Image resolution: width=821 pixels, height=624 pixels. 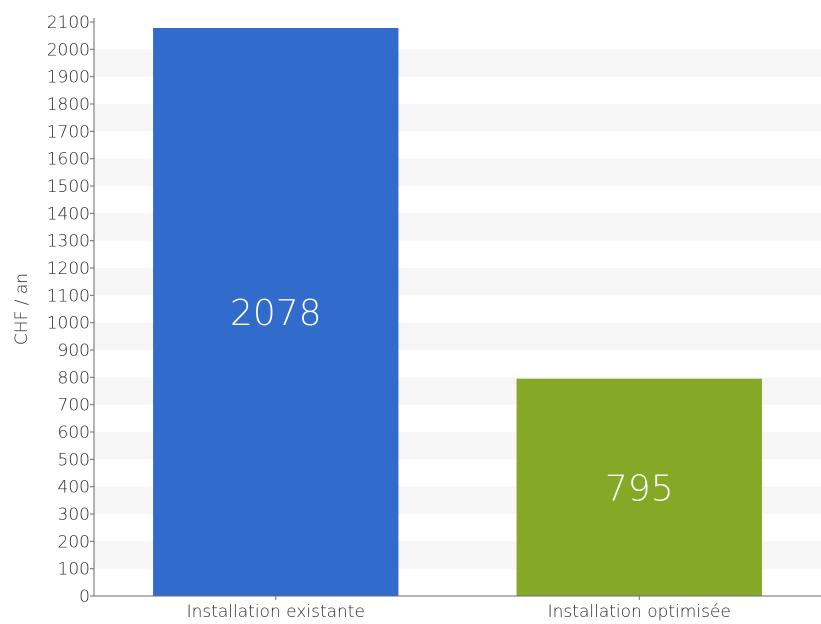 I want to click on y-tick-label: 700, so click(x=74, y=406).